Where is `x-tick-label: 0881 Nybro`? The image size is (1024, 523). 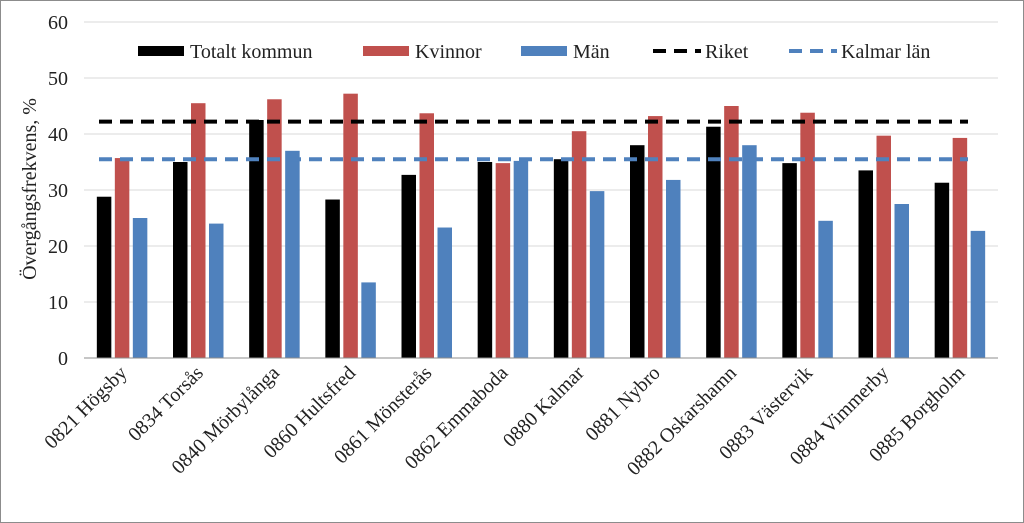 x-tick-label: 0881 Nybro is located at coordinates (623, 404).